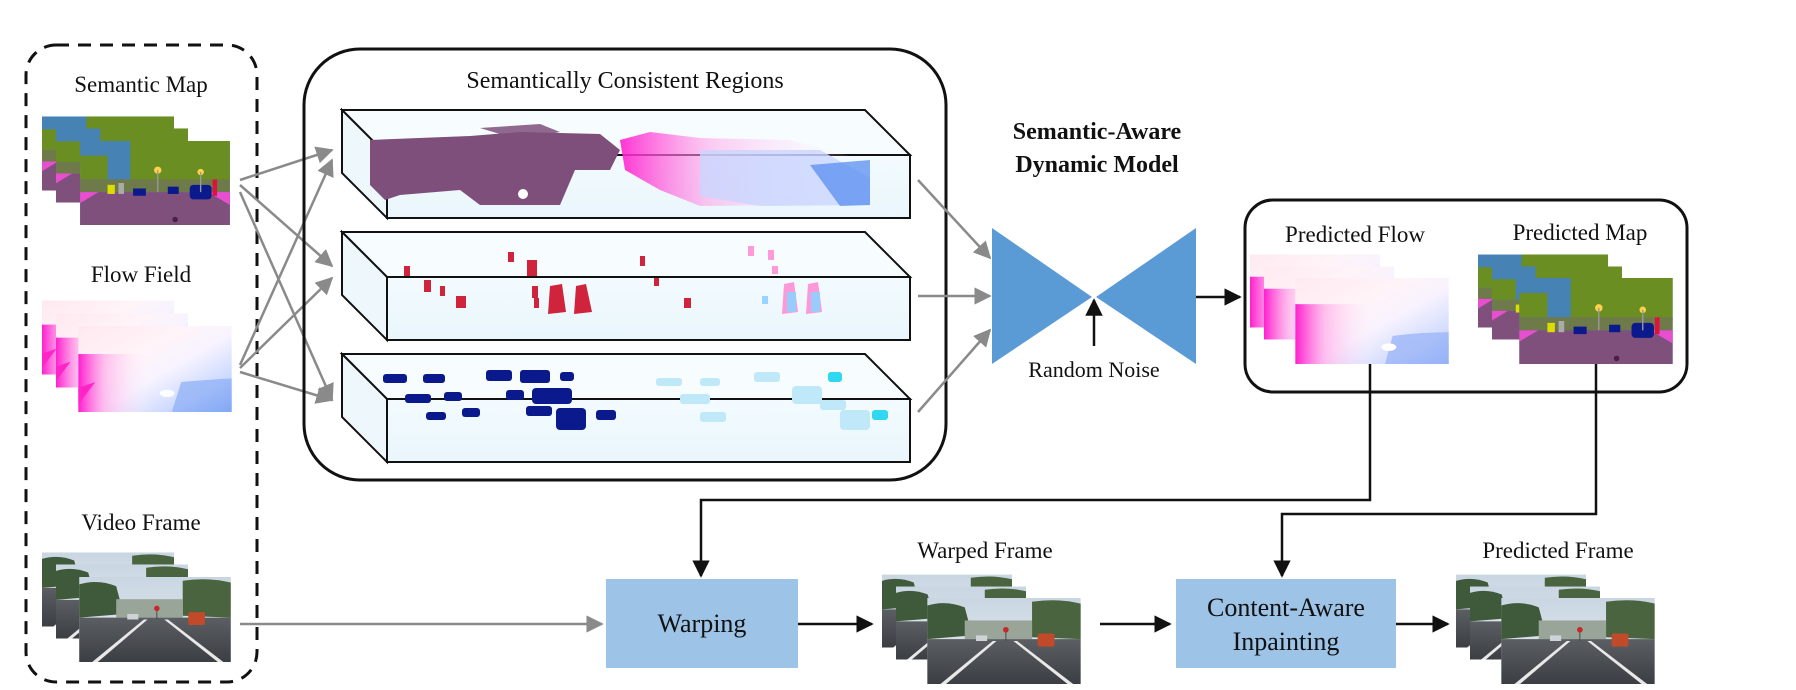  I want to click on warped-frame-label: Warped Frame, so click(984, 550).